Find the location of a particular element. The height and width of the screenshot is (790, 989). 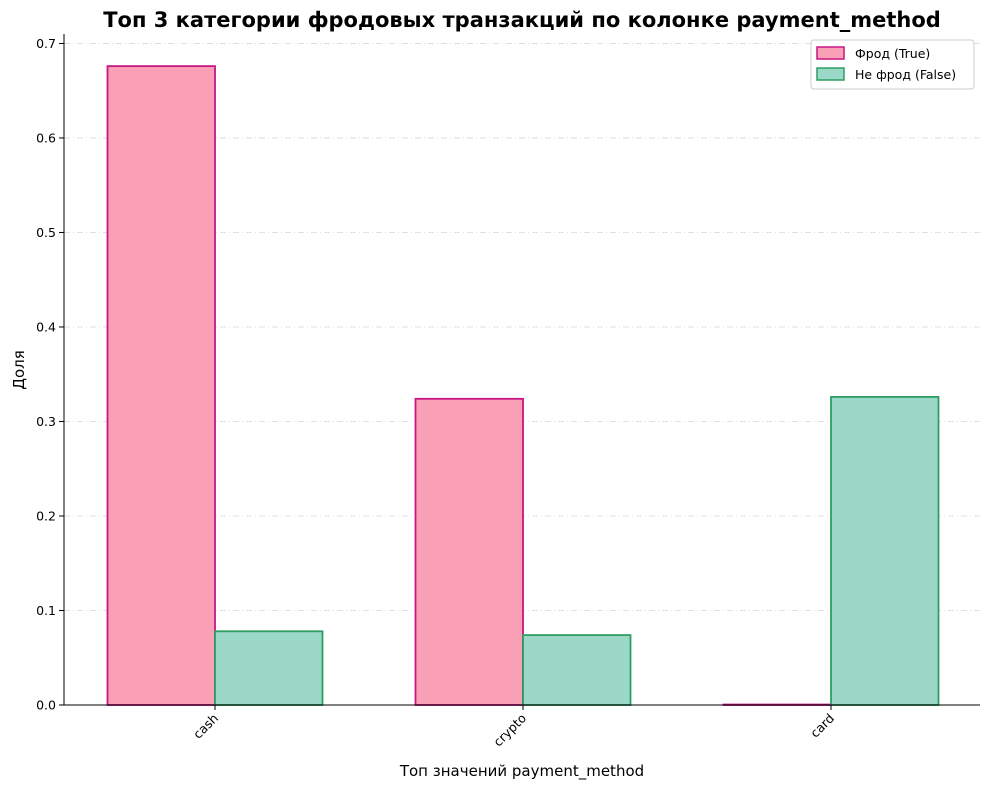

y-tick-label: 0.1 is located at coordinates (46, 610).